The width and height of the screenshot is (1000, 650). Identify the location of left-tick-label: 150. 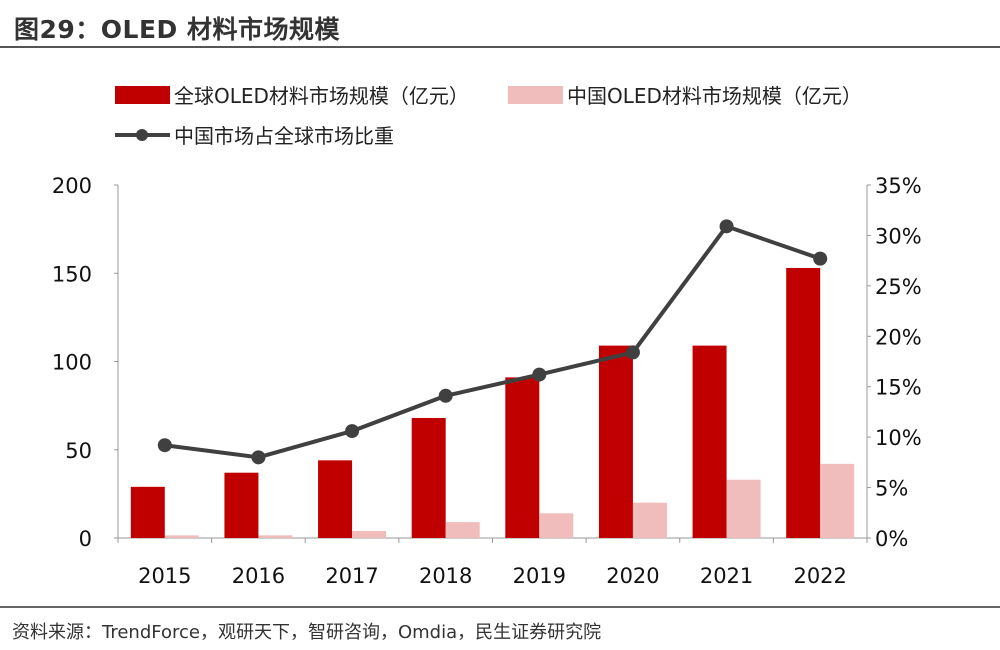
(72, 274).